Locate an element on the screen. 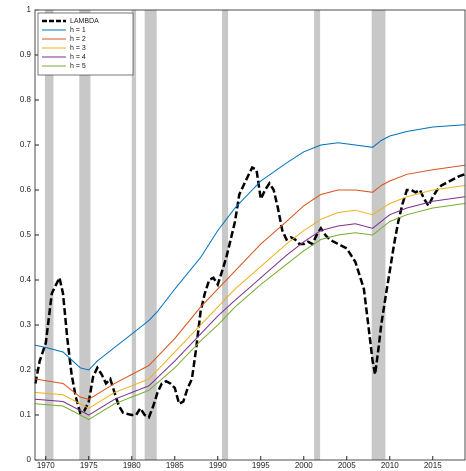 The image size is (466, 471). y-tick-label: 0.2 is located at coordinates (26, 369).